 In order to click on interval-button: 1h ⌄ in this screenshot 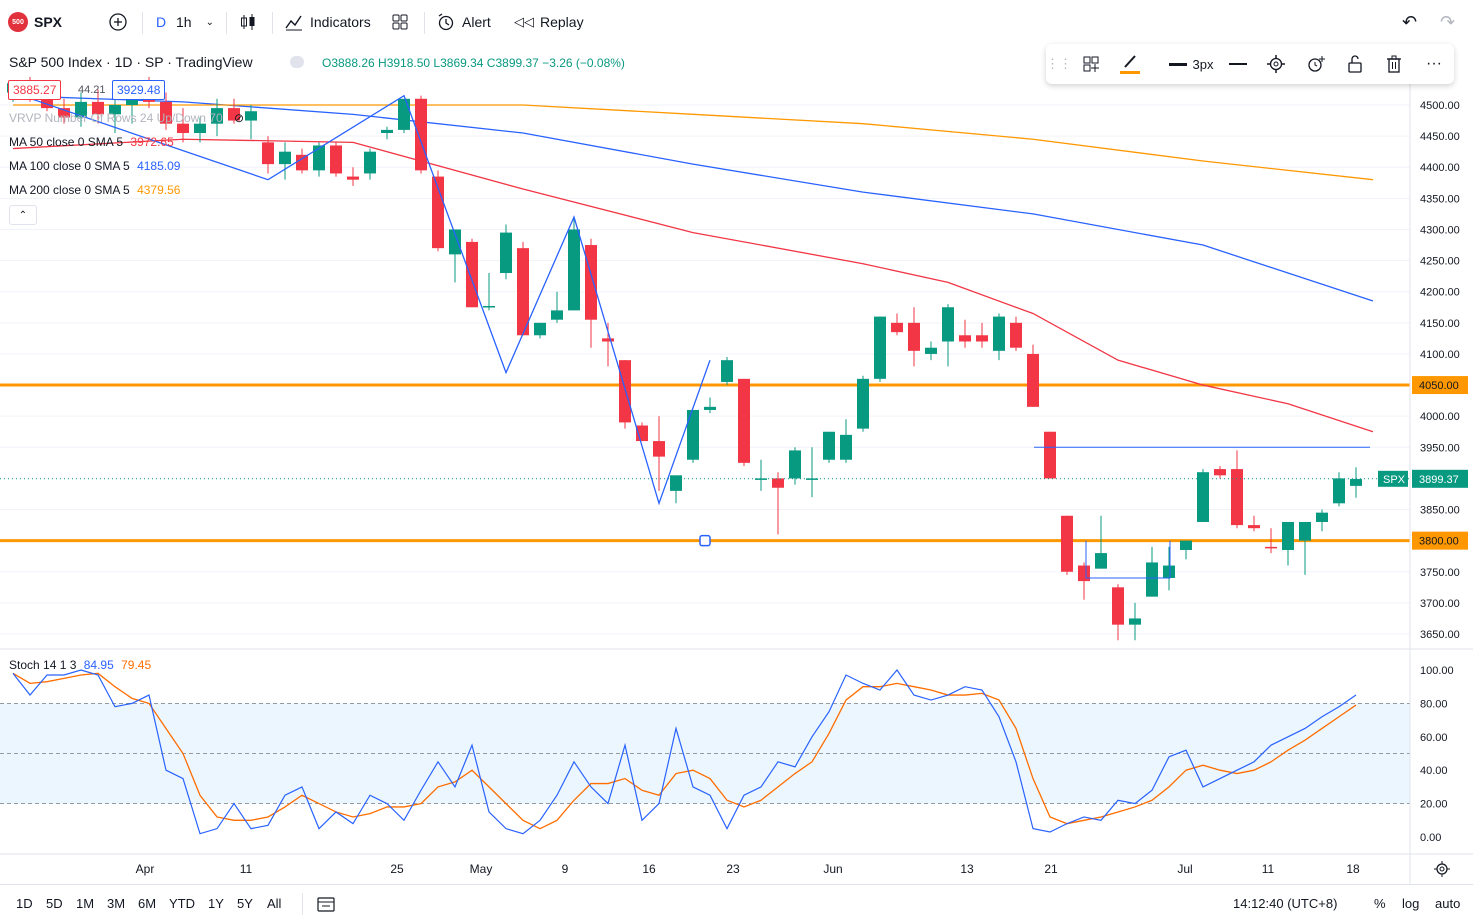, I will do `click(195, 22)`.